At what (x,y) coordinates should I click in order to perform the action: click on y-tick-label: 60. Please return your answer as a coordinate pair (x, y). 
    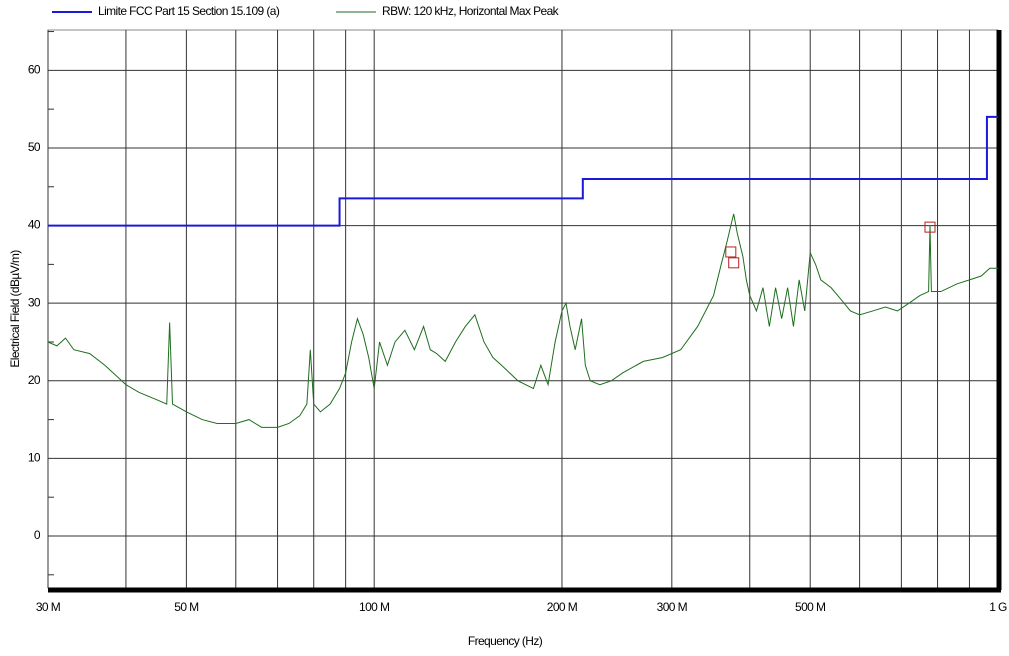
    Looking at the image, I should click on (34, 70).